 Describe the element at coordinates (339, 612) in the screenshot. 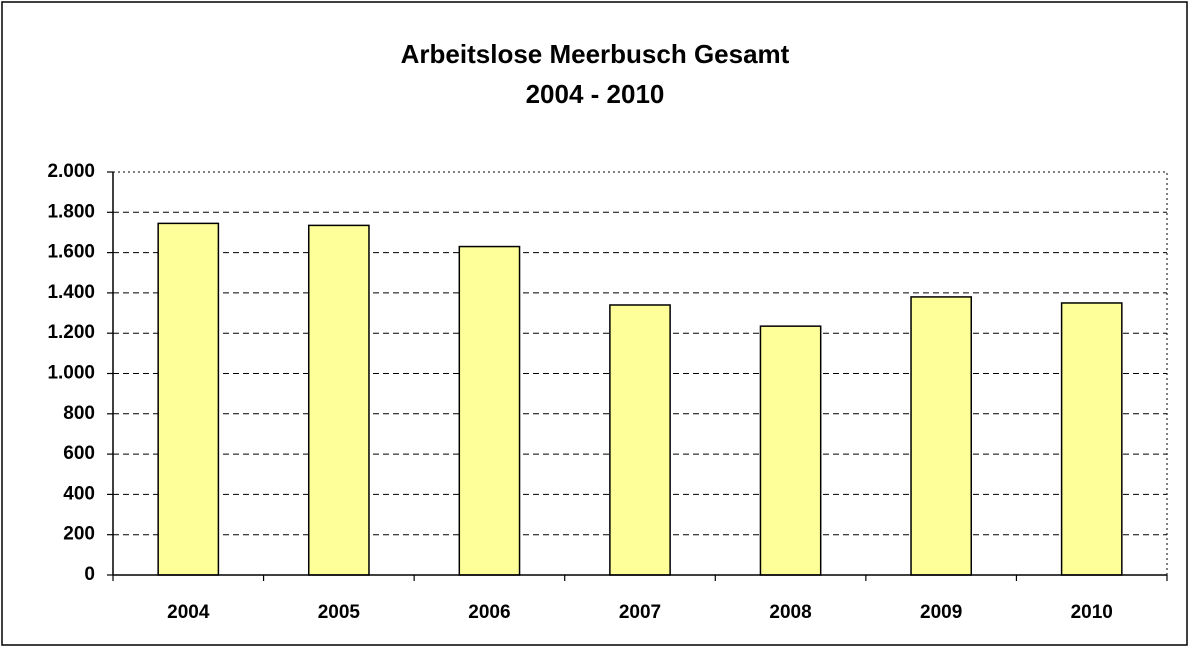

I see `x-tick-label: 2005` at that location.